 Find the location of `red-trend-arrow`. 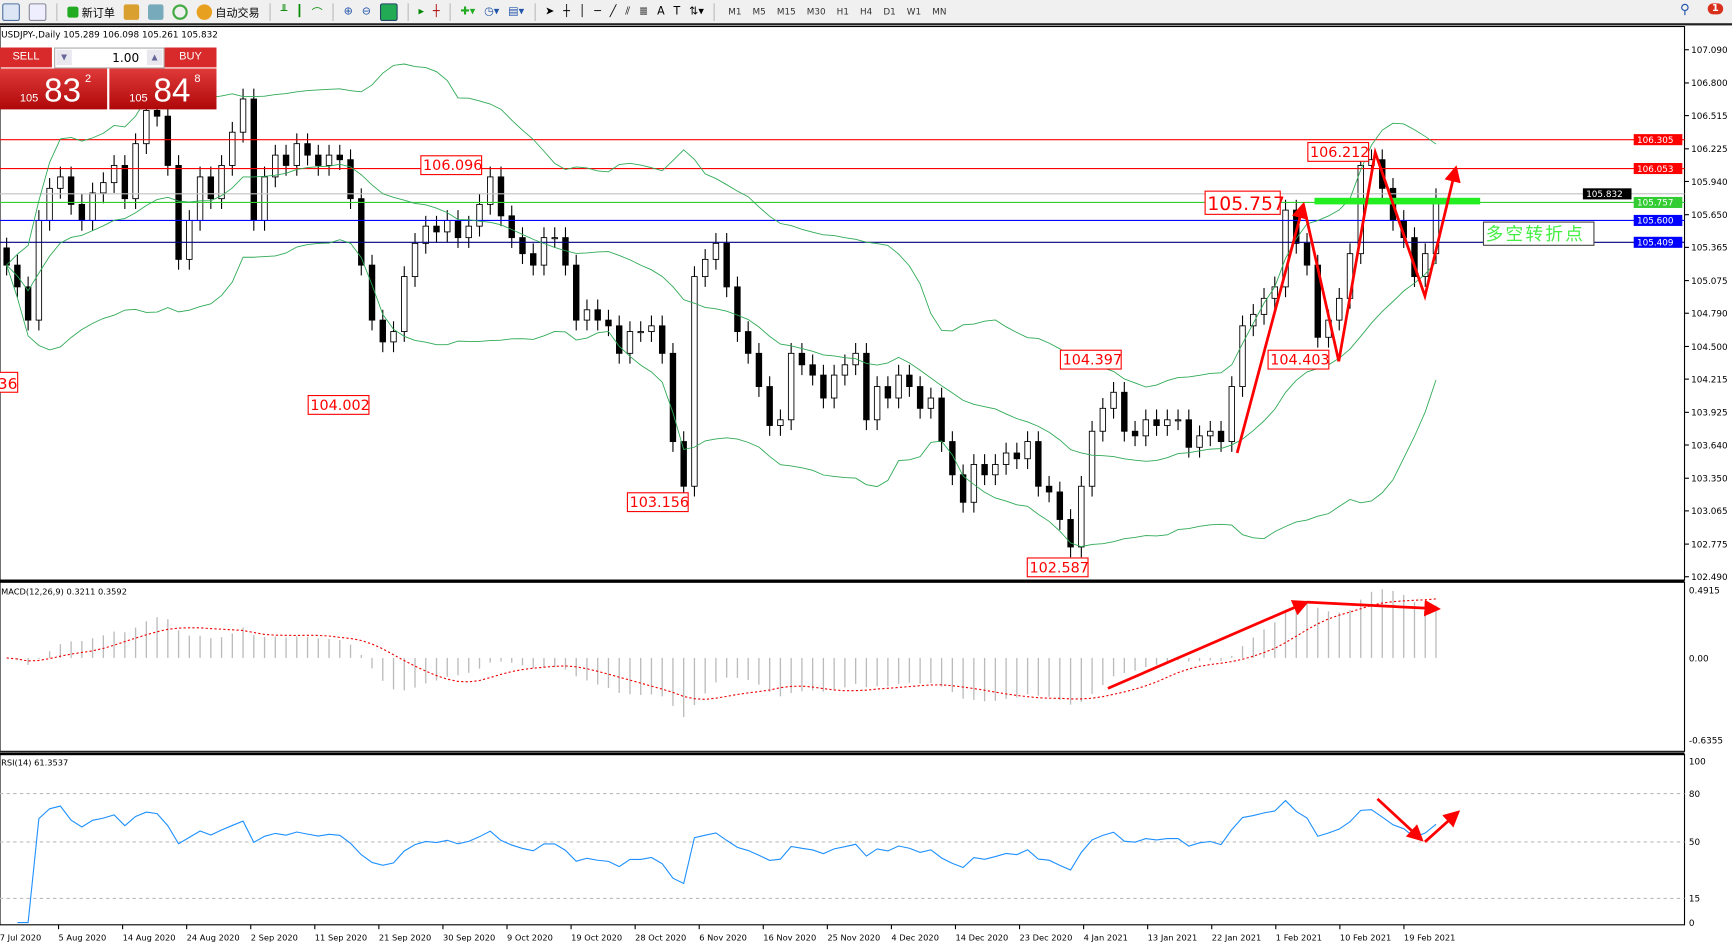

red-trend-arrow is located at coordinates (1381, 254).